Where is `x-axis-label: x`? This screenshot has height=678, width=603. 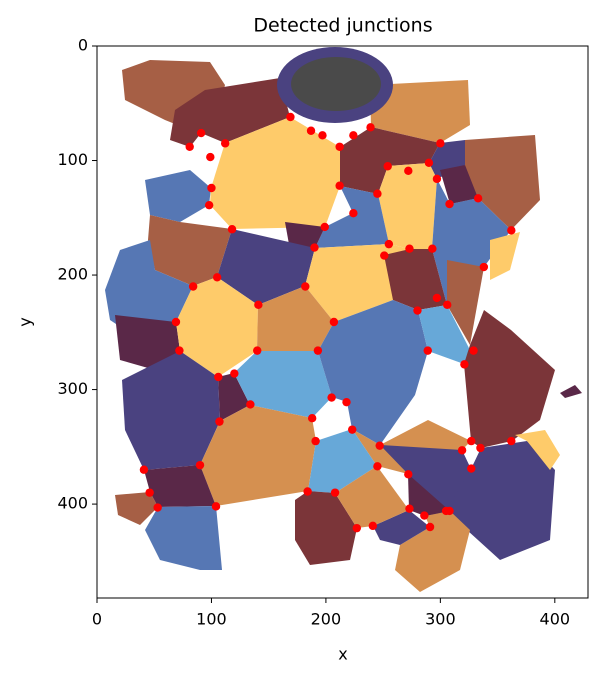 x-axis-label: x is located at coordinates (342, 654).